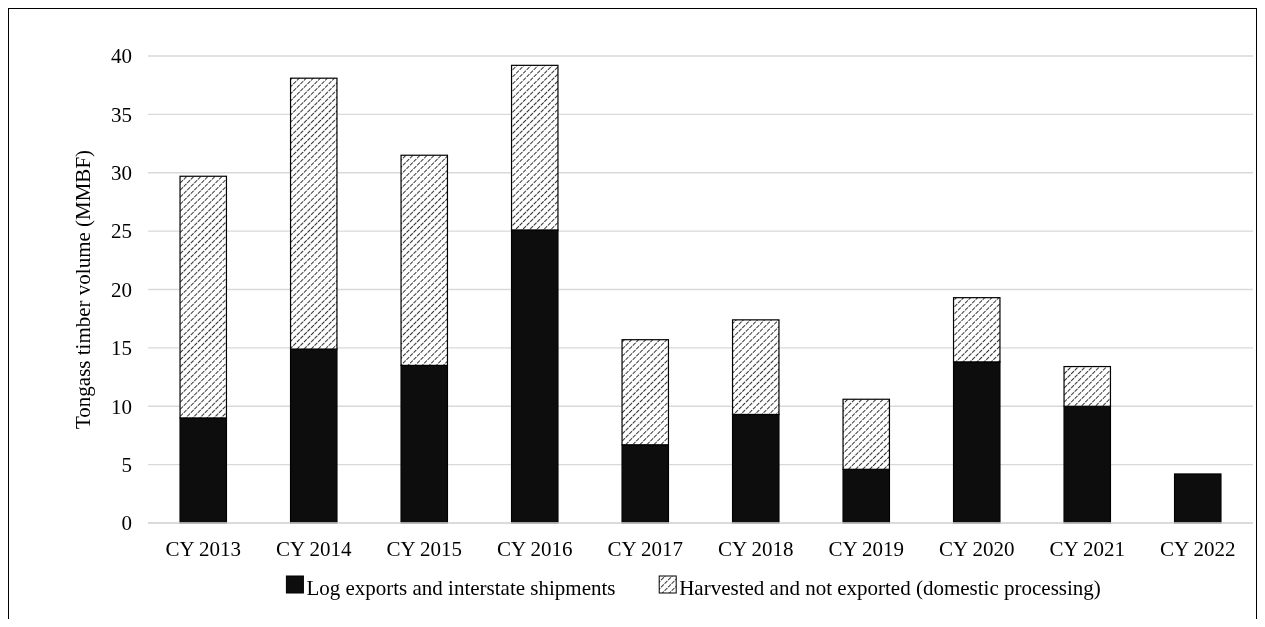 Image resolution: width=1265 pixels, height=627 pixels. Describe the element at coordinates (126, 523) in the screenshot. I see `y-tick-label: 0` at that location.